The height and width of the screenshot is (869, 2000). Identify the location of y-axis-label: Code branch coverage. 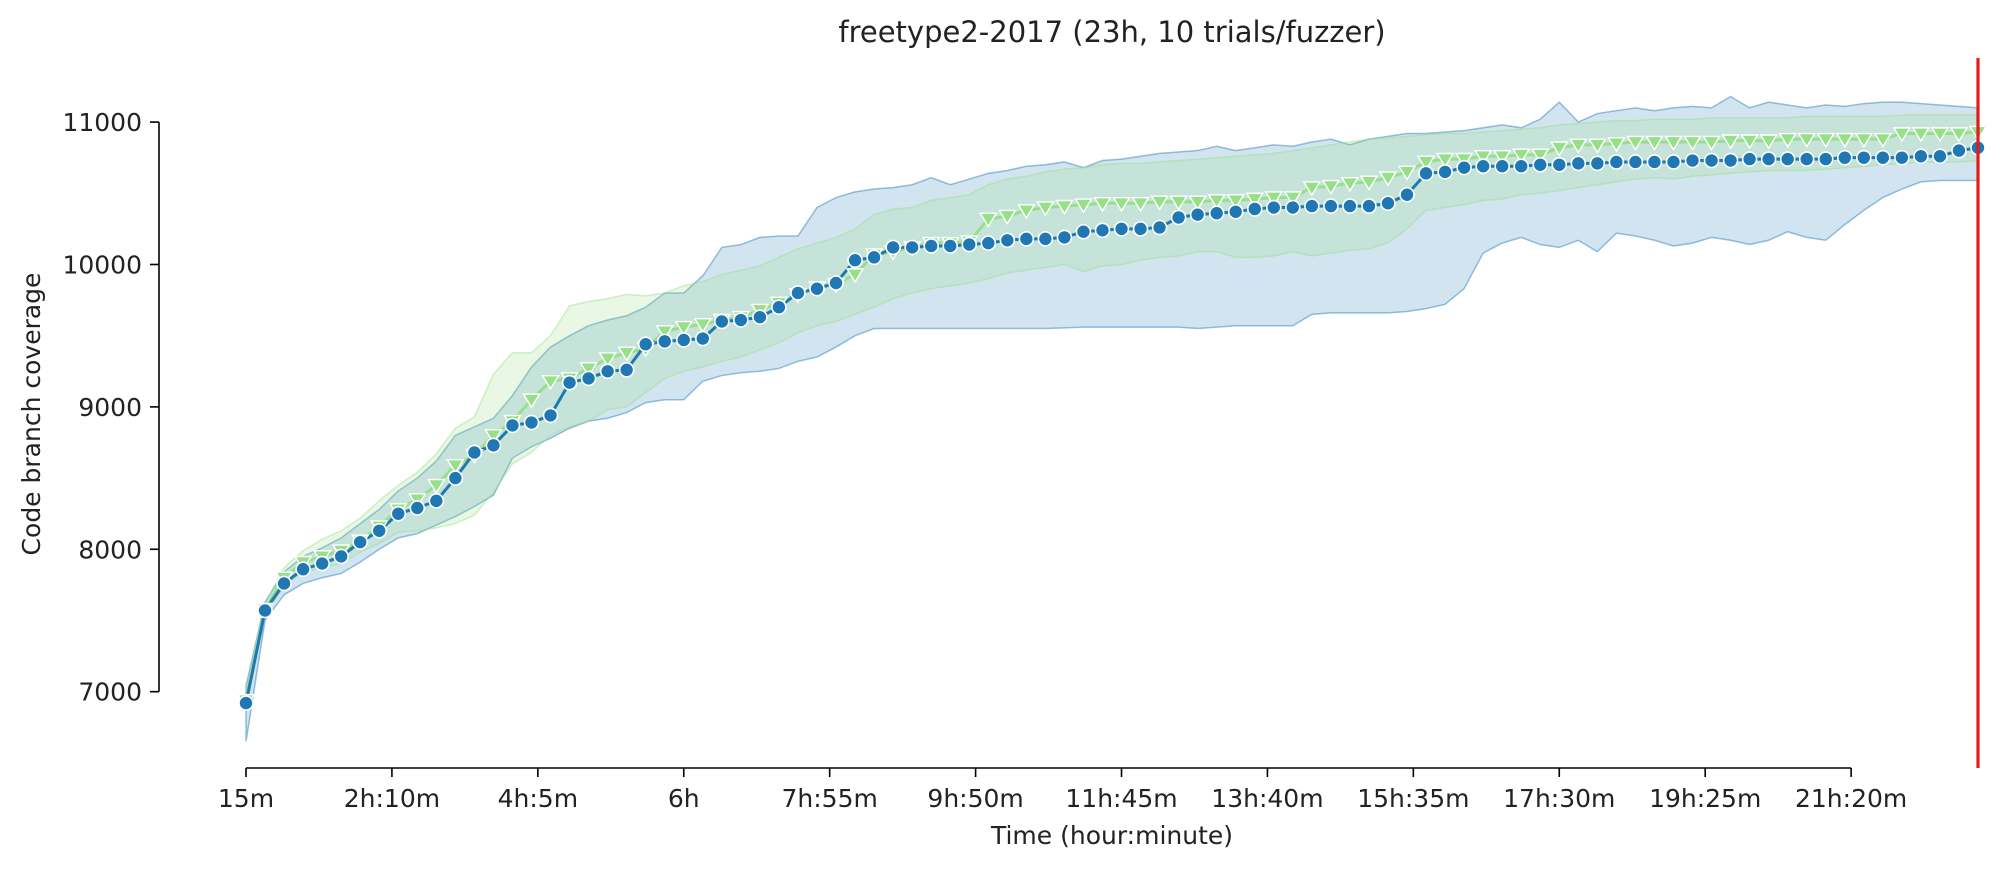
(31, 414).